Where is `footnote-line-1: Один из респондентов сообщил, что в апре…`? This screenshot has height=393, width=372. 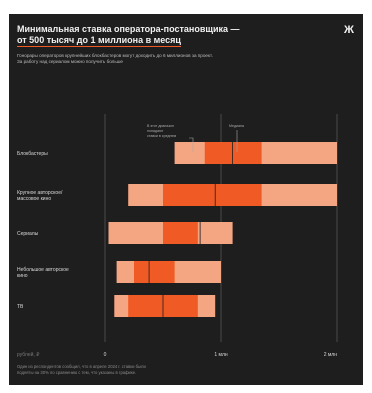
footnote-line-1: Один из респондентов сообщил, что в апре… is located at coordinates (81, 366).